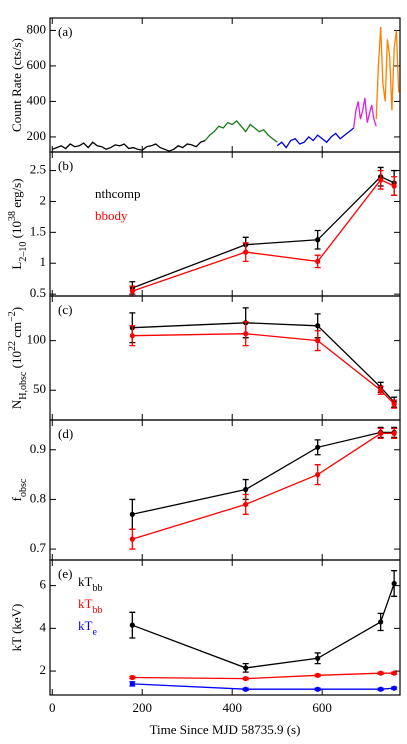 Image resolution: width=407 pixels, height=744 pixels. I want to click on y-tick-label: 800, so click(37, 28).